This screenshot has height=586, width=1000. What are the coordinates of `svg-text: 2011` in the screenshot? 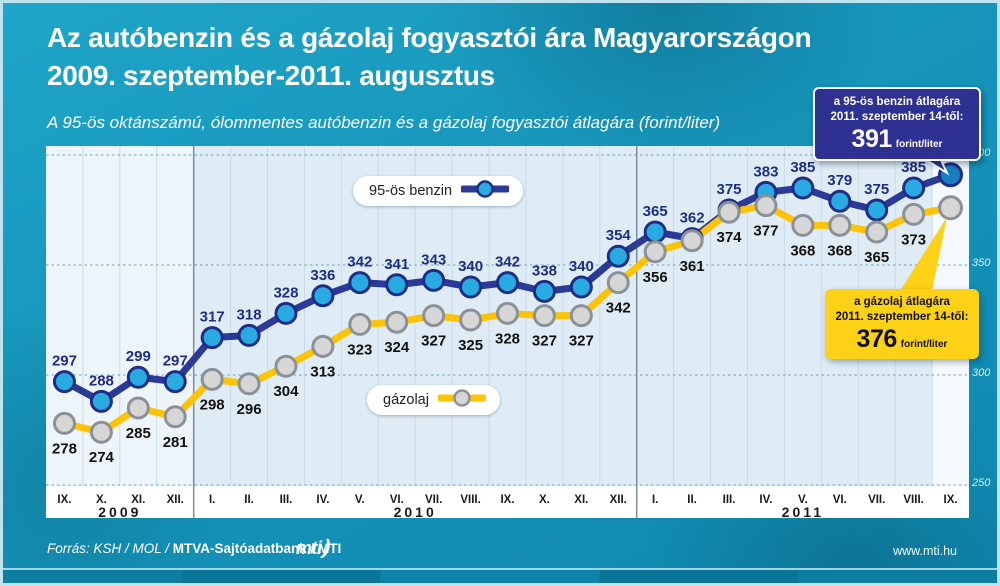 It's located at (803, 511).